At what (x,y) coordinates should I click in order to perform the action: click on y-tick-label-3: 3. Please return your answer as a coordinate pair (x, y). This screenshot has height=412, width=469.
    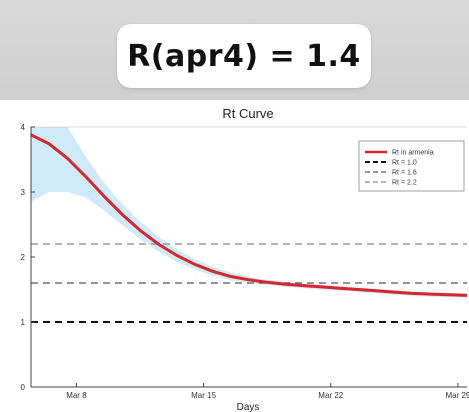
    Looking at the image, I should click on (23, 192).